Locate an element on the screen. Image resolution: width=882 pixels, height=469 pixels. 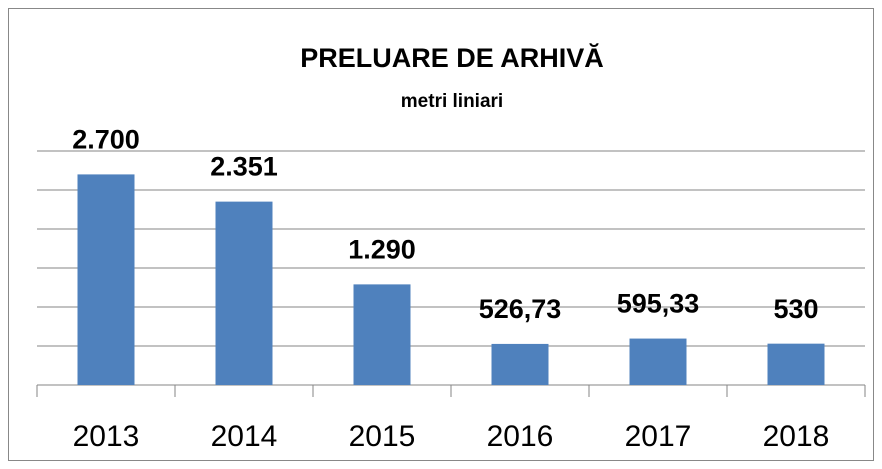
data-label: 1.290 is located at coordinates (382, 250).